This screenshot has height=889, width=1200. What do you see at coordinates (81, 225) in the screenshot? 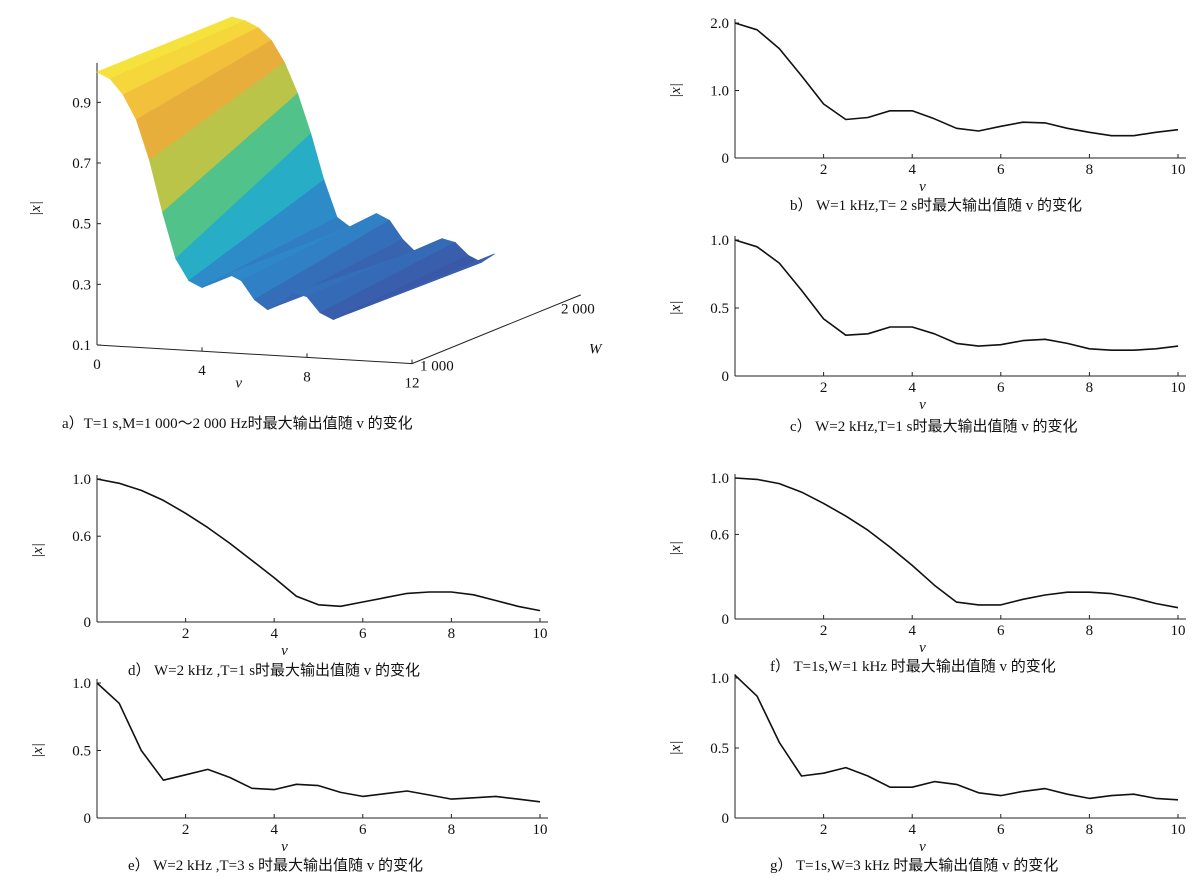
I see `z-tick-label: 0.5` at bounding box center [81, 225].